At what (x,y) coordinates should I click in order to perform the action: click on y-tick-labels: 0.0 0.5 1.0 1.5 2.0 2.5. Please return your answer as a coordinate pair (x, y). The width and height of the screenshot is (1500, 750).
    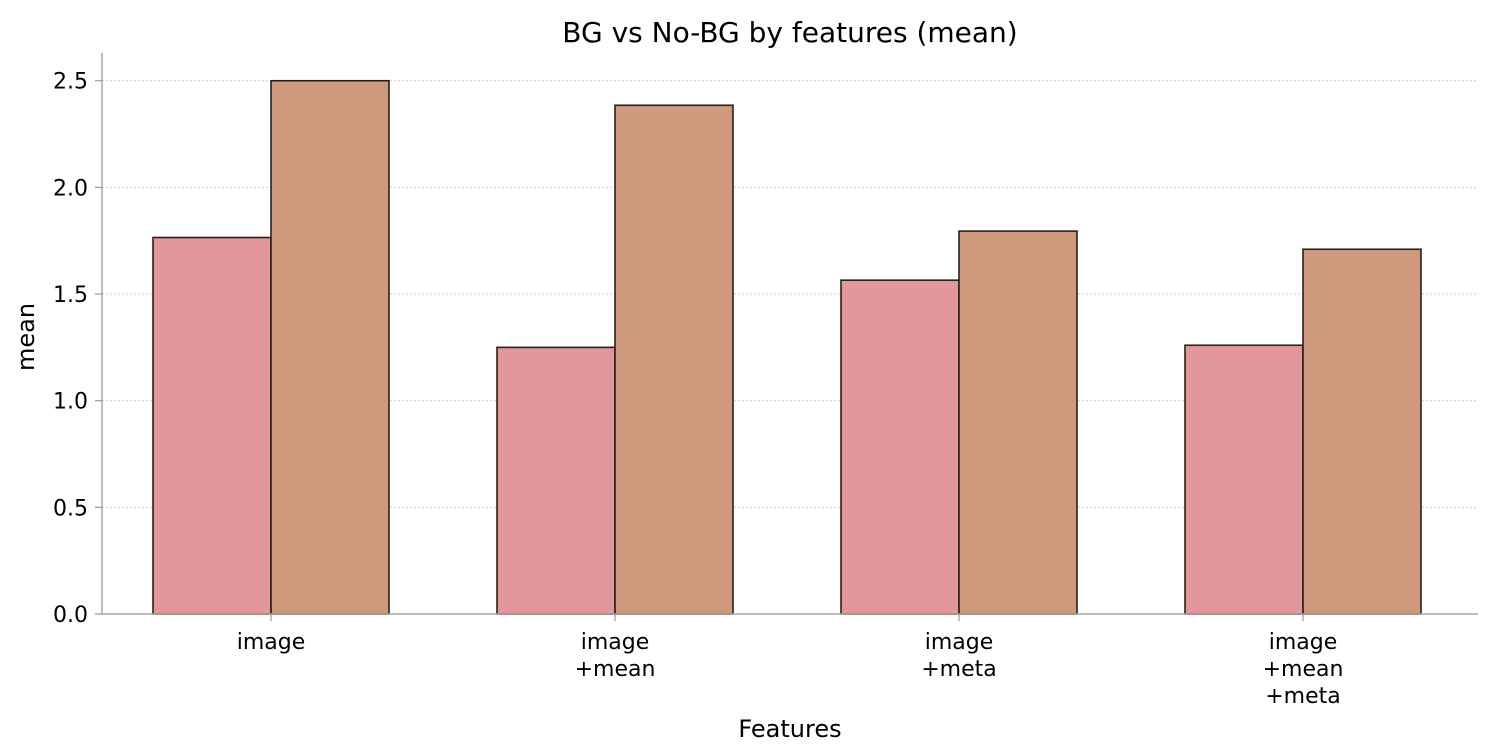
    Looking at the image, I should click on (77, 349).